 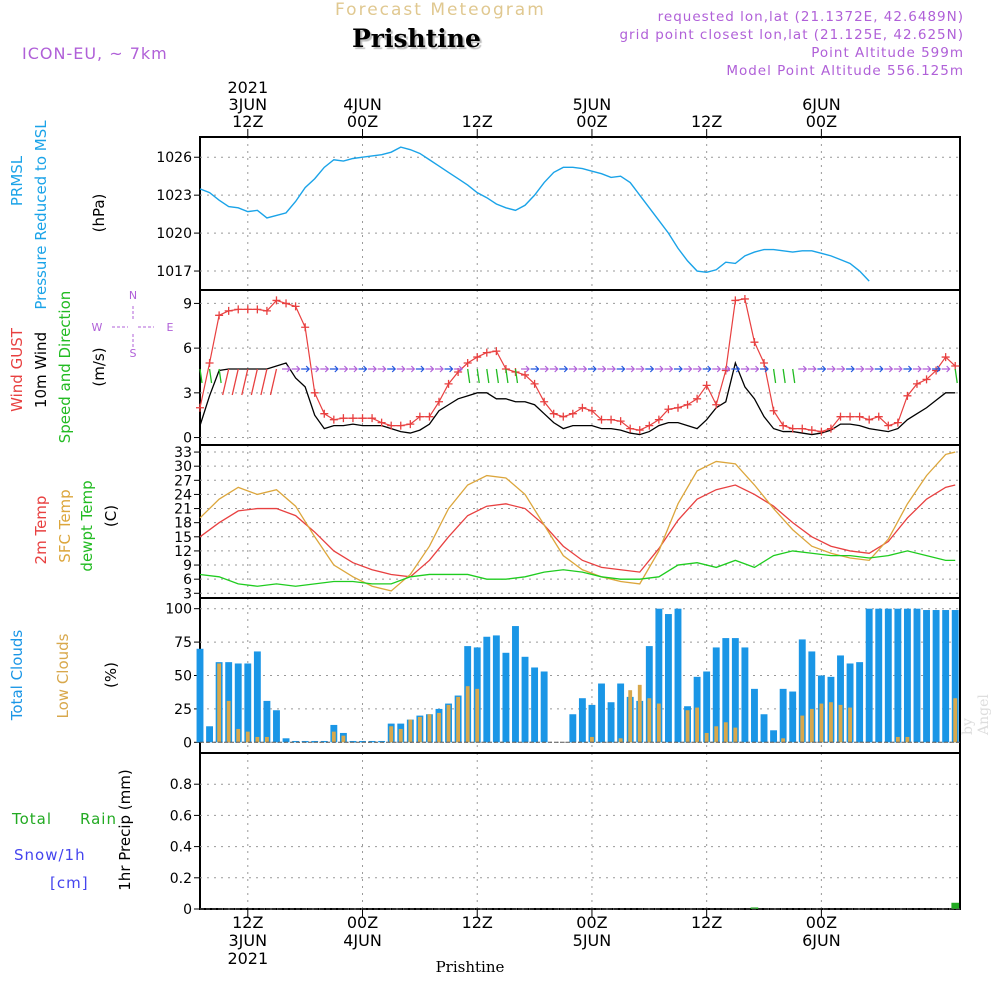 What do you see at coordinates (133, 327) in the screenshot?
I see `compass-arrows` at bounding box center [133, 327].